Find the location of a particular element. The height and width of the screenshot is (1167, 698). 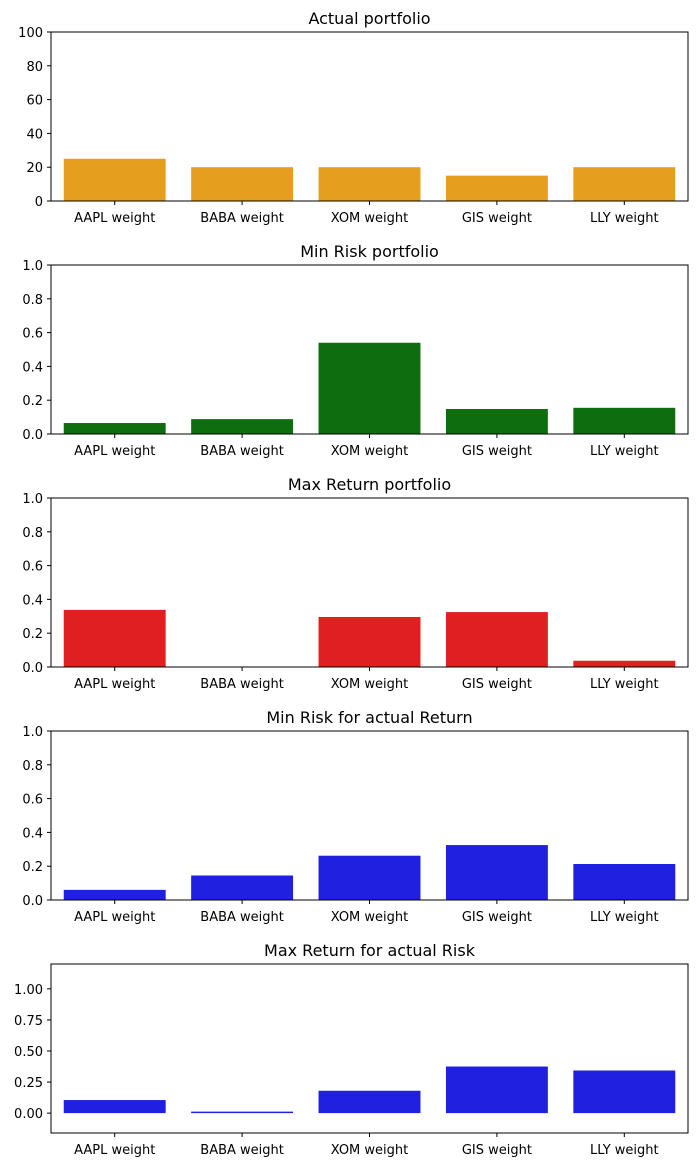

y-tick-label: 40 is located at coordinates (34, 134).